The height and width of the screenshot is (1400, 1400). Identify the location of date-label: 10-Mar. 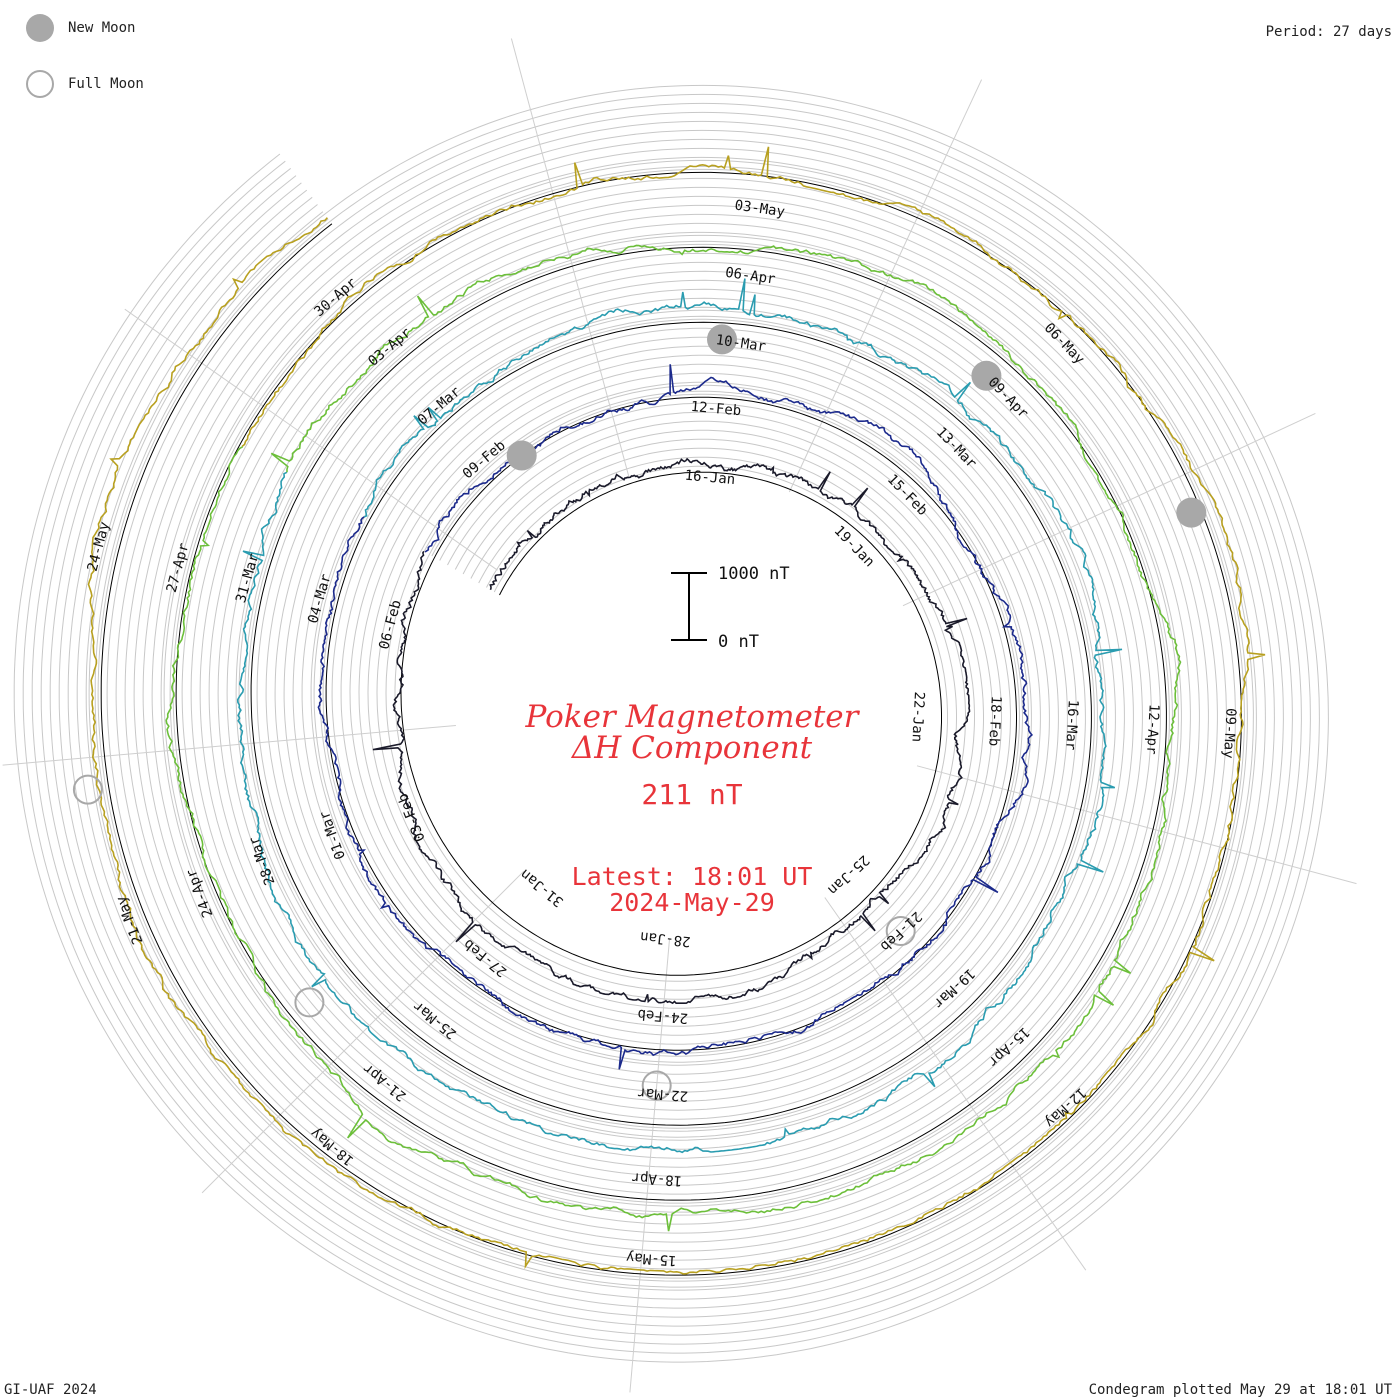
(741, 343).